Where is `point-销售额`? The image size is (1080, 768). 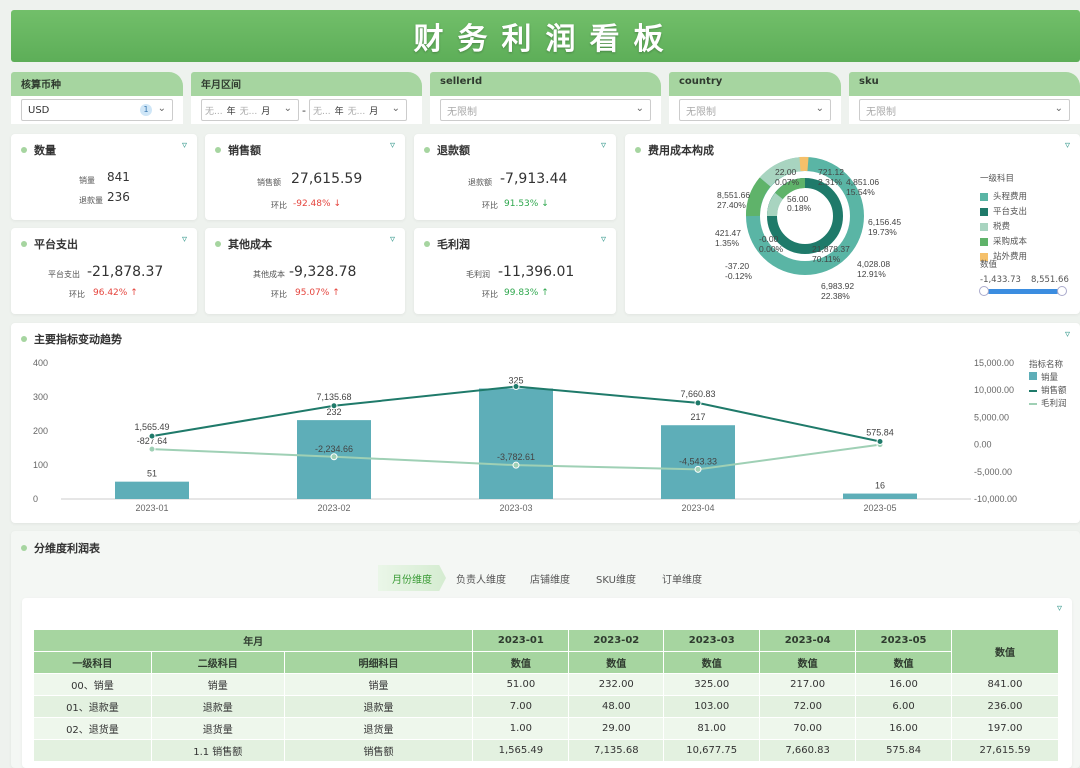 point-销售额 is located at coordinates (698, 403).